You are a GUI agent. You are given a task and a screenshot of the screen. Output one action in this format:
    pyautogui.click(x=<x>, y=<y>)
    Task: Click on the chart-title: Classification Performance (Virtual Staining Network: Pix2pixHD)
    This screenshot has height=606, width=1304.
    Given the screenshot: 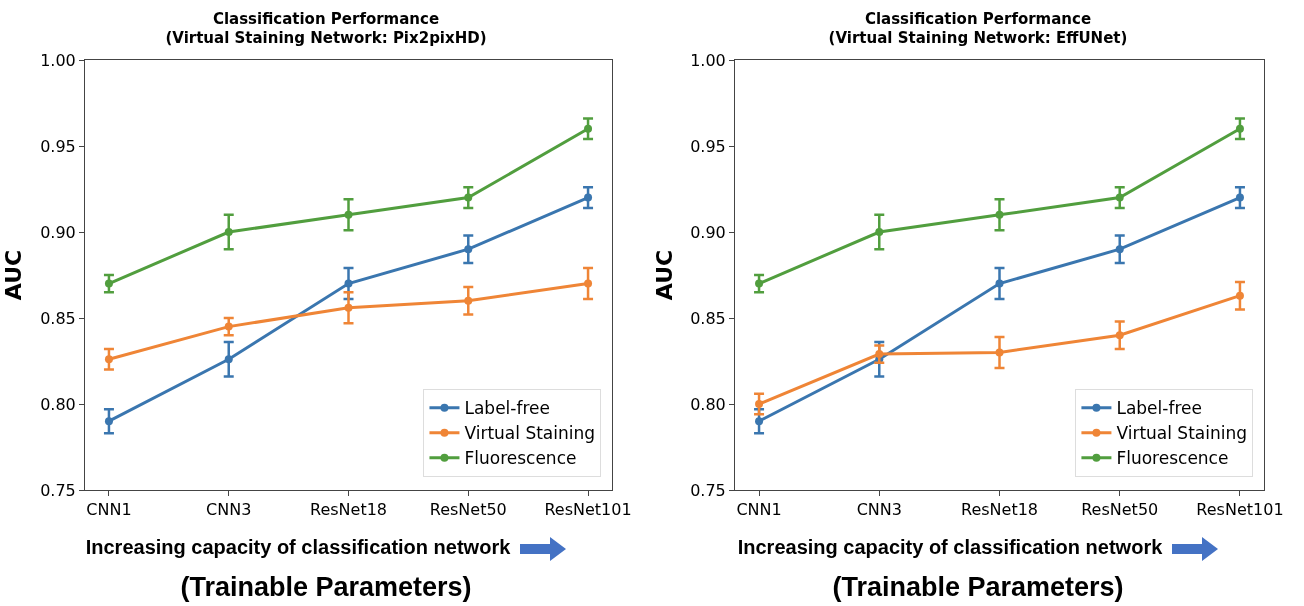 What is the action you would take?
    pyautogui.click(x=326, y=28)
    